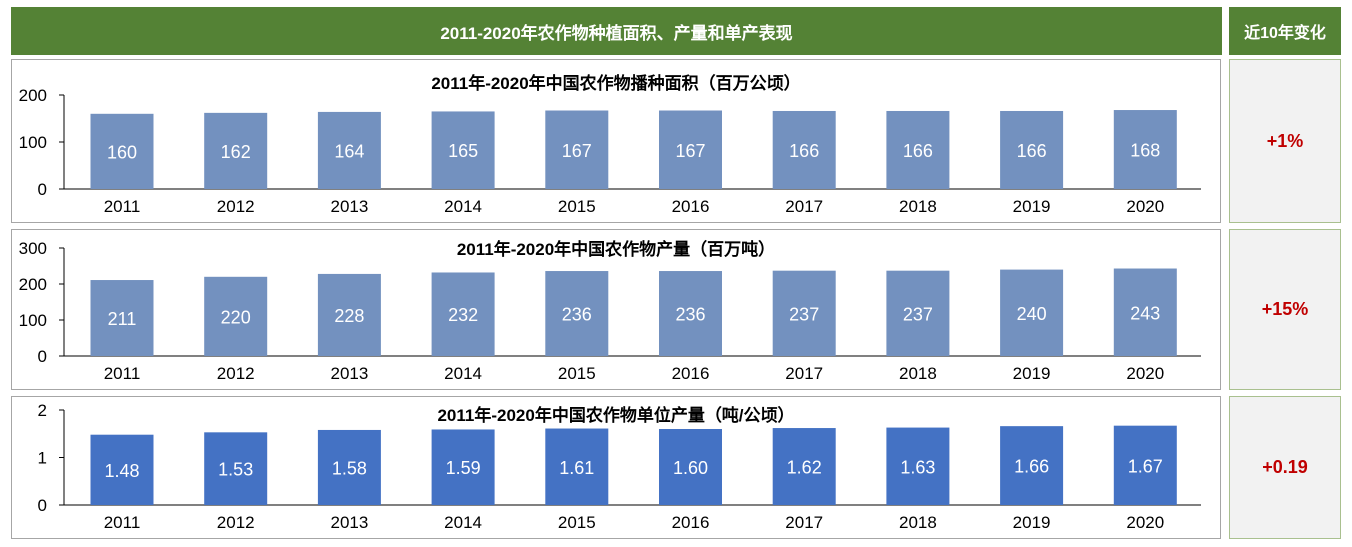  Describe the element at coordinates (1032, 206) in the screenshot. I see `area-x-tick-label: 2019` at that location.